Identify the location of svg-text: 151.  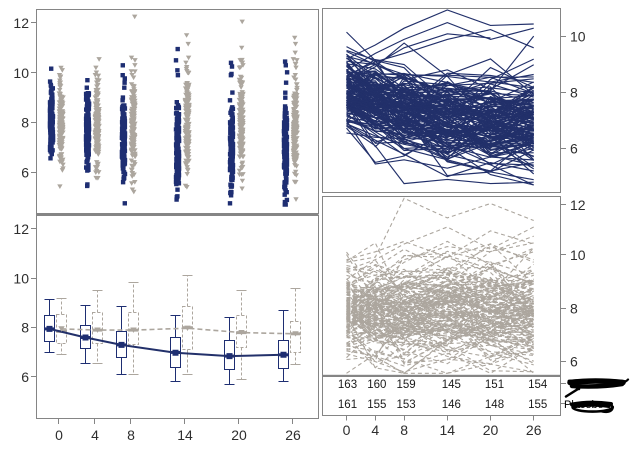
(494, 385).